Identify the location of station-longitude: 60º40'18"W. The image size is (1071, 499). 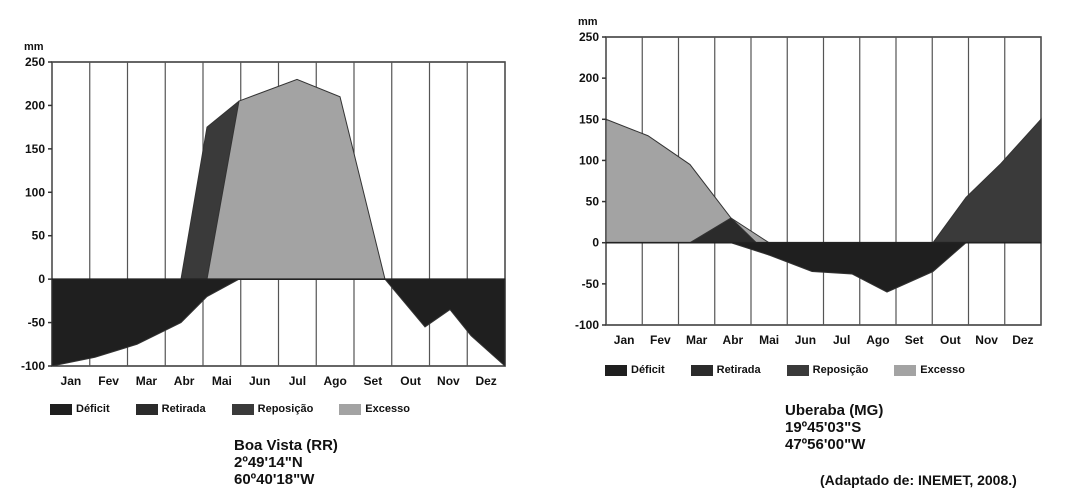
(274, 479).